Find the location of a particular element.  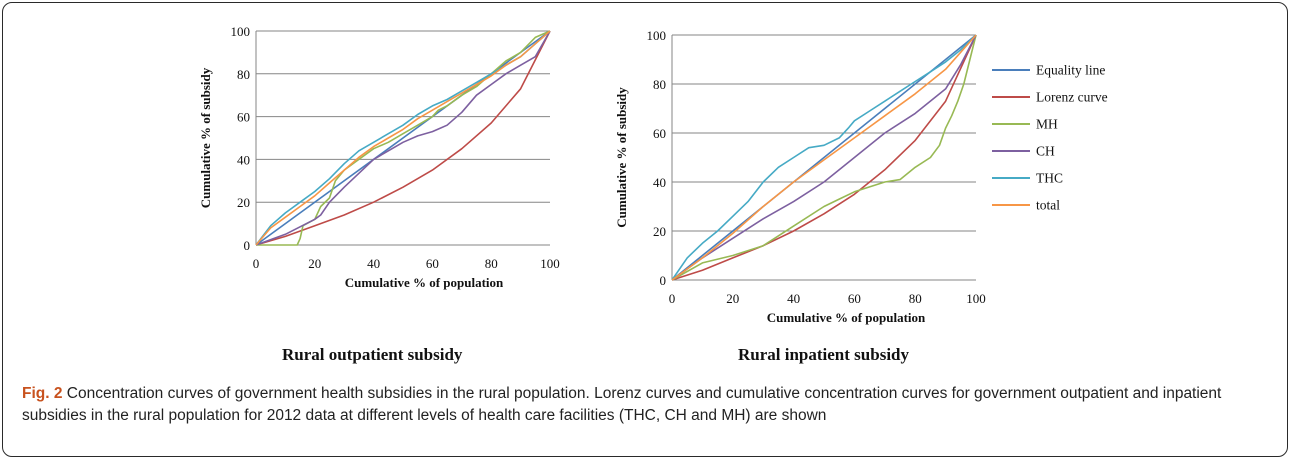

legend: Equality line Lorenz curve MH CH THC total is located at coordinates (1050, 138).